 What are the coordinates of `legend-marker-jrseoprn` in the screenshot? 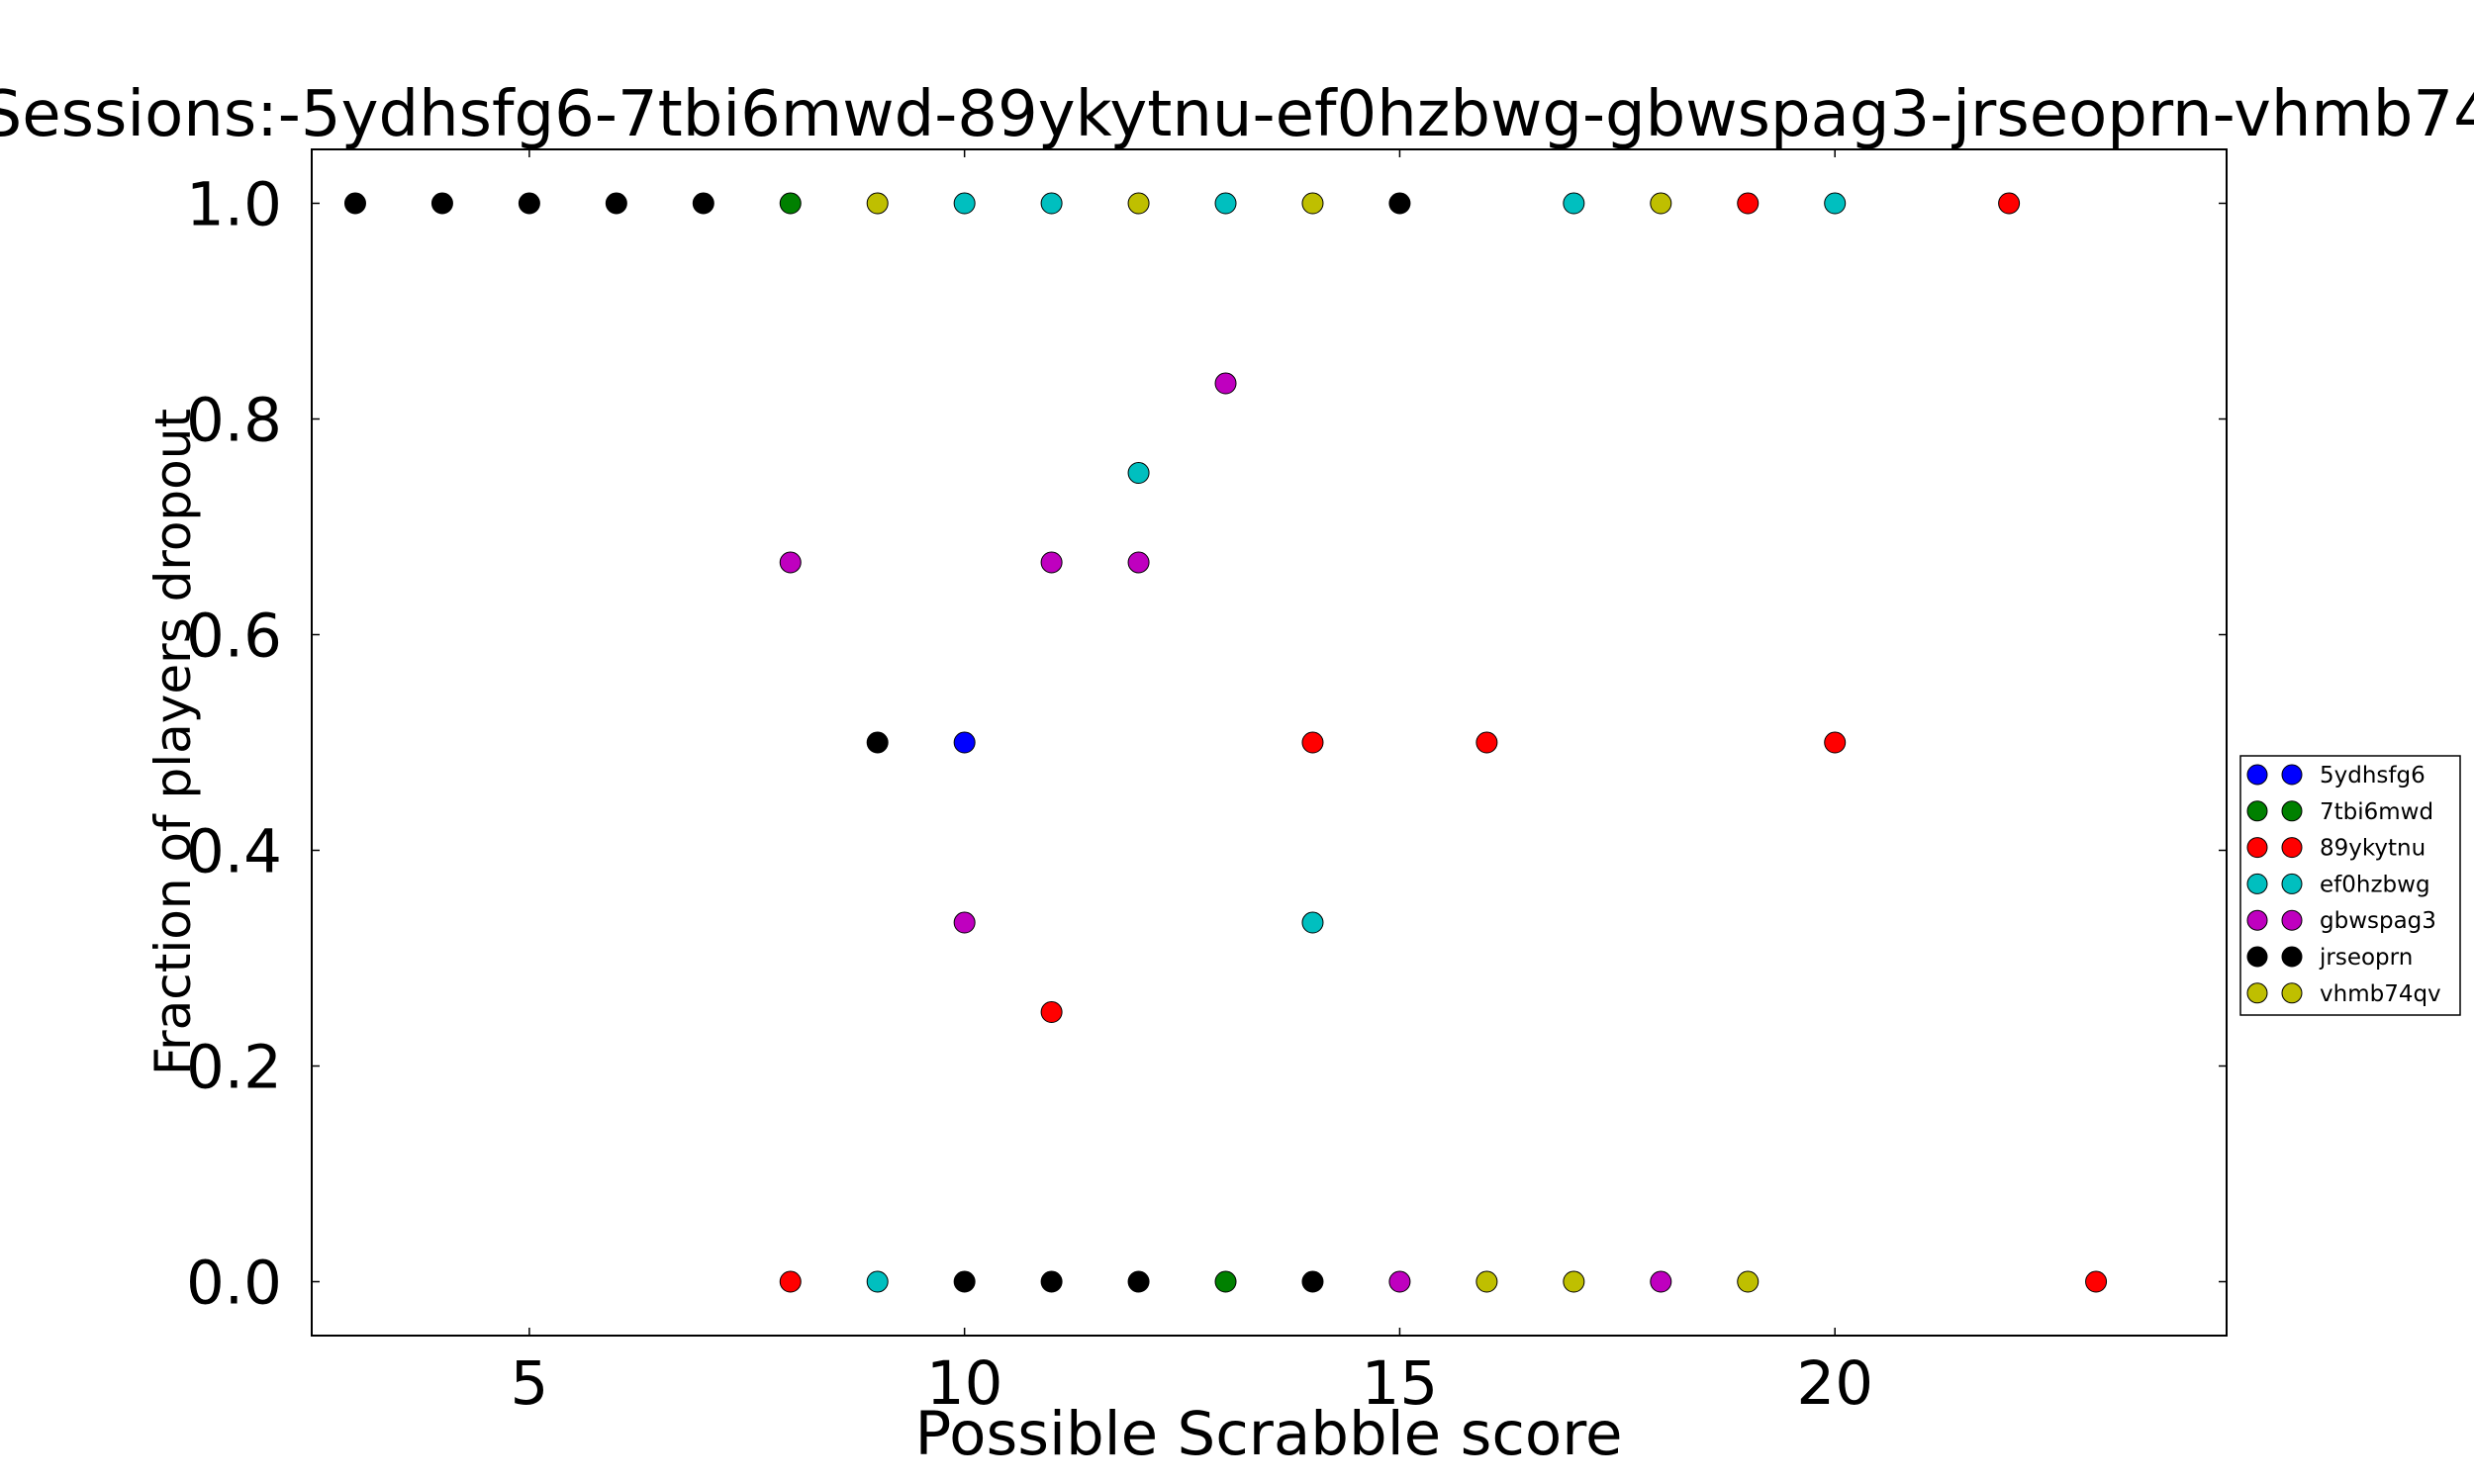 It's located at (2257, 957).